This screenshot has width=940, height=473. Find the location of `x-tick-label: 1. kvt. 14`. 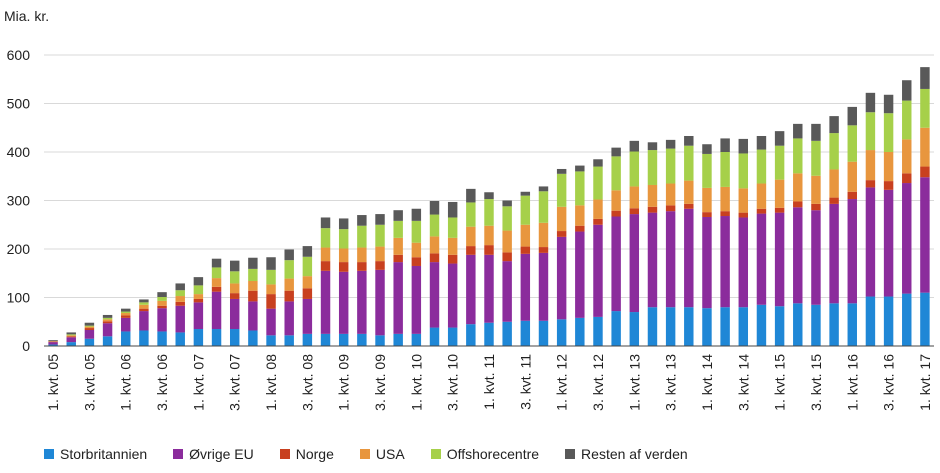

x-tick-label: 1. kvt. 14 is located at coordinates (707, 382).